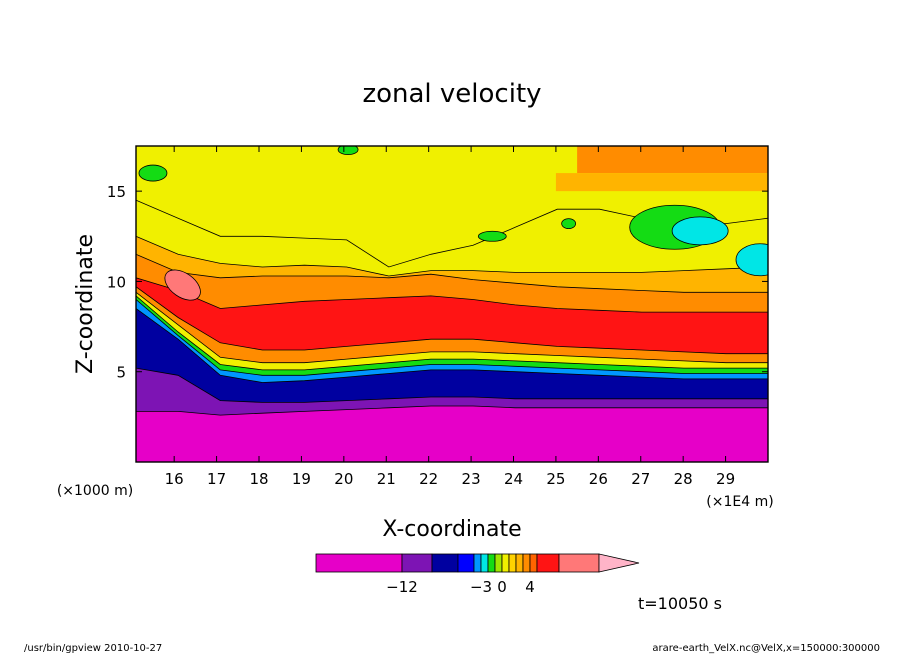 The height and width of the screenshot is (654, 904). What do you see at coordinates (93, 648) in the screenshot?
I see `footer-left: /usr/bin/gpview 2010-10-27` at bounding box center [93, 648].